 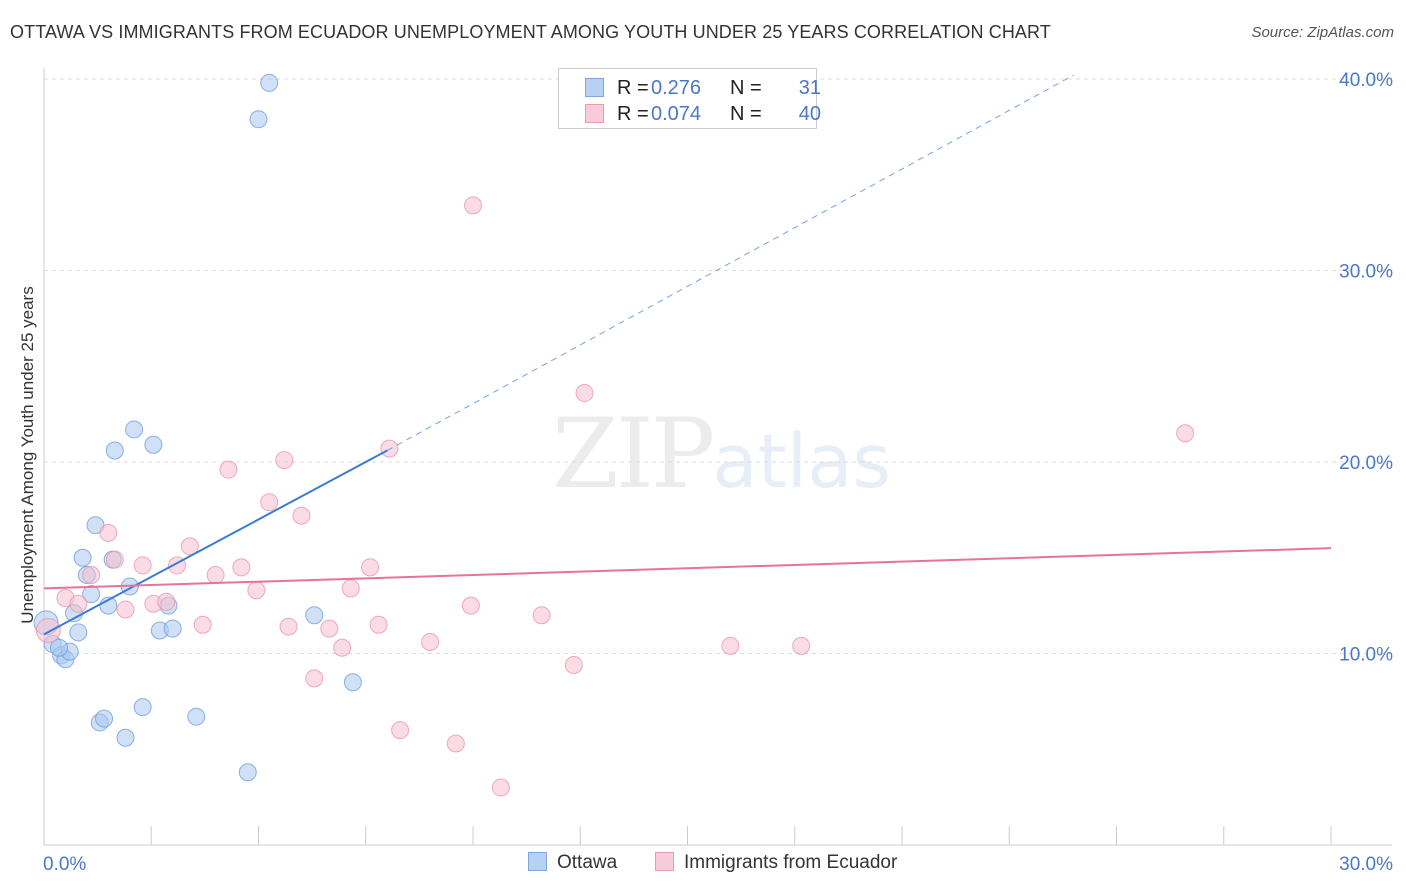 What do you see at coordinates (809, 114) in the screenshot?
I see `n-value: 40` at bounding box center [809, 114].